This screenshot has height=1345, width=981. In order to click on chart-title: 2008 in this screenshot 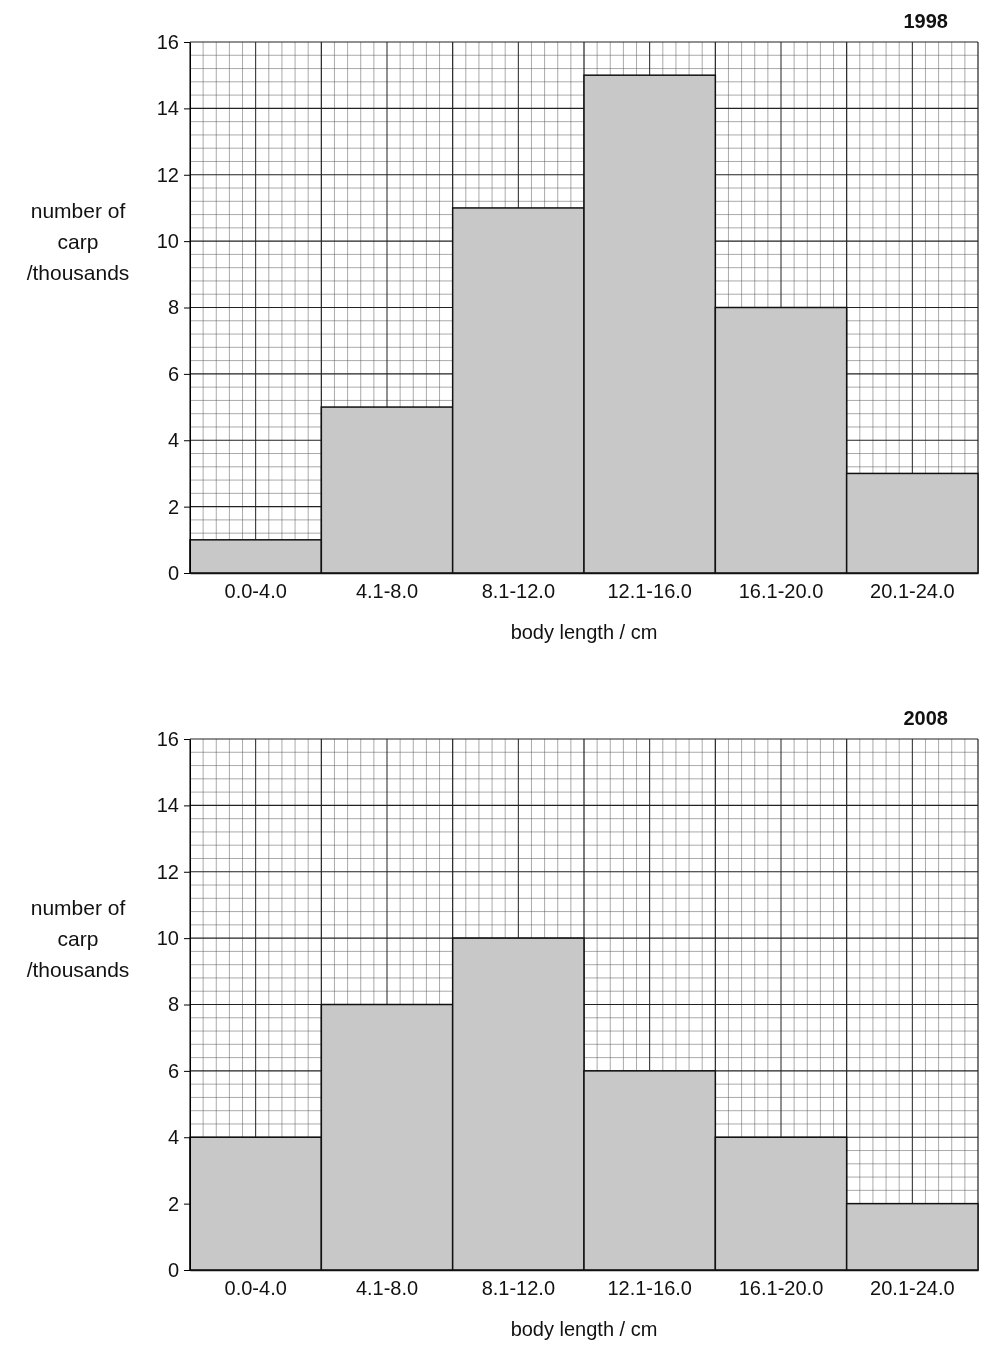, I will do `click(925, 718)`.